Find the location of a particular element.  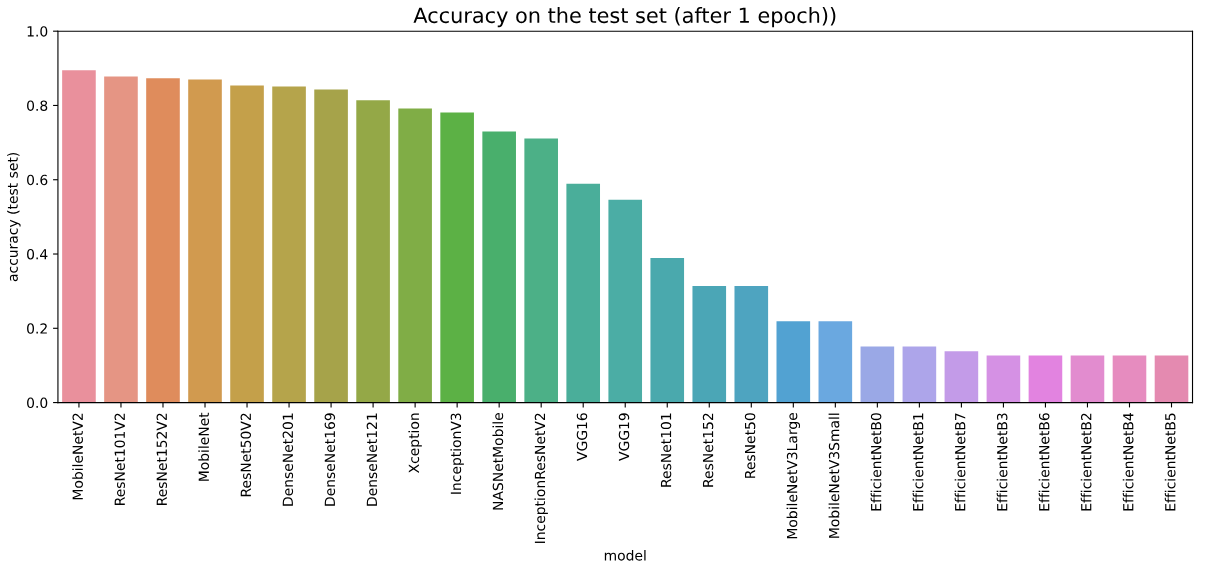

x-tick-label: NASNetMobile is located at coordinates (498, 461).